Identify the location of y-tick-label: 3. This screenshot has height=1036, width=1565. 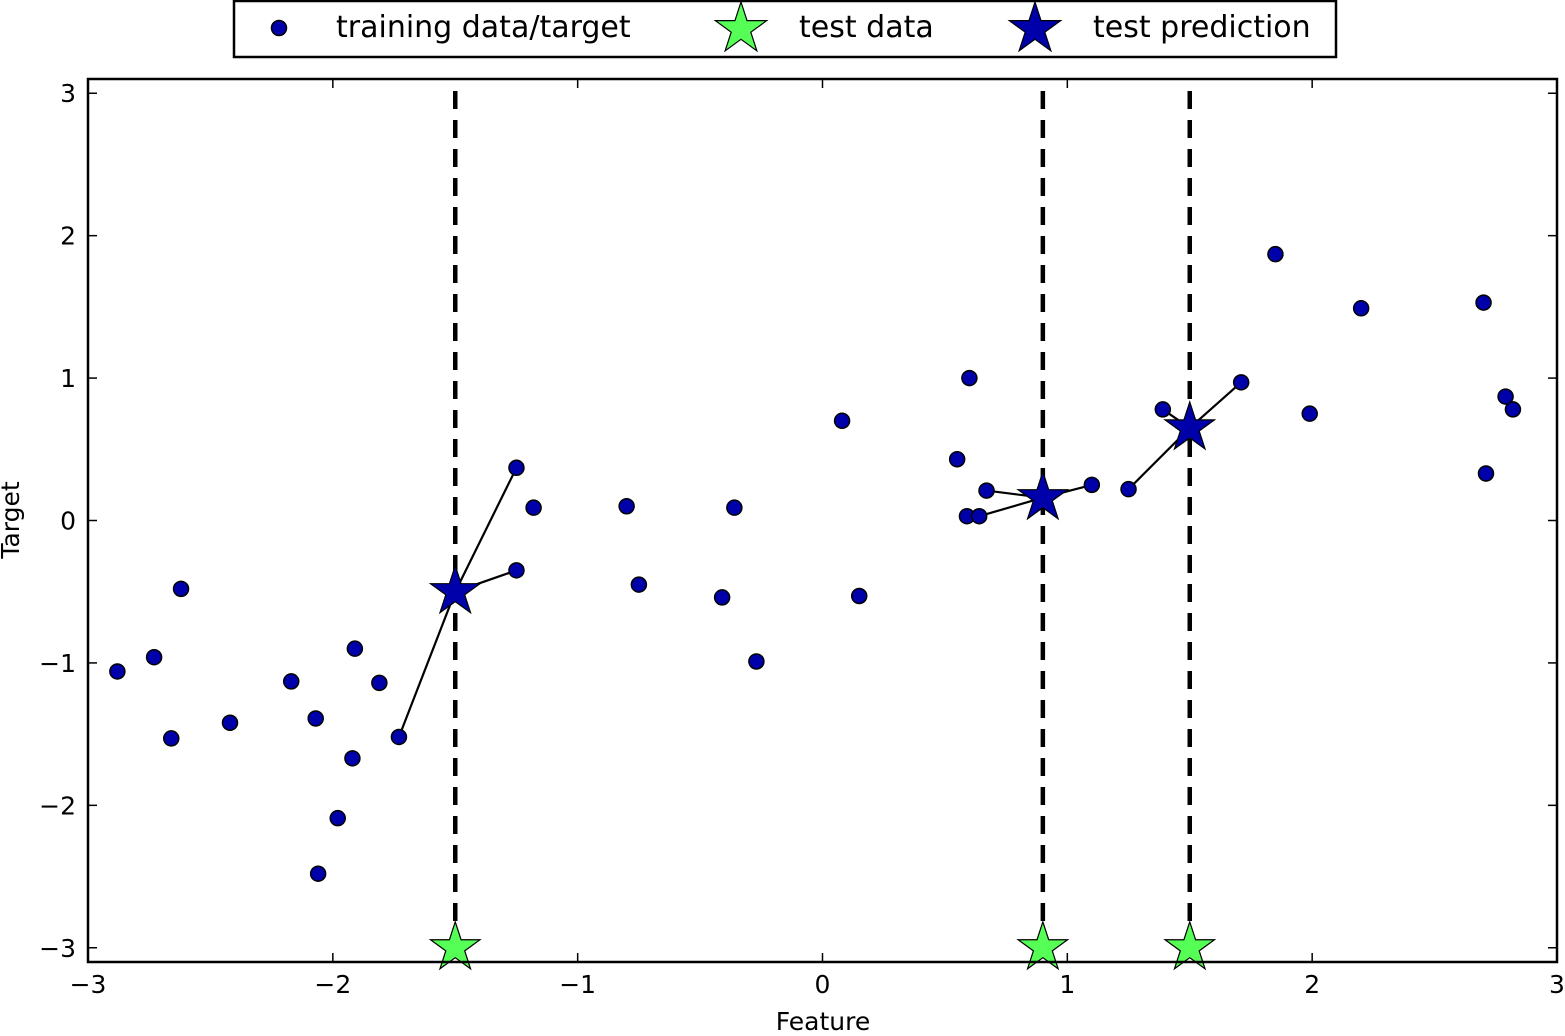
(68, 93).